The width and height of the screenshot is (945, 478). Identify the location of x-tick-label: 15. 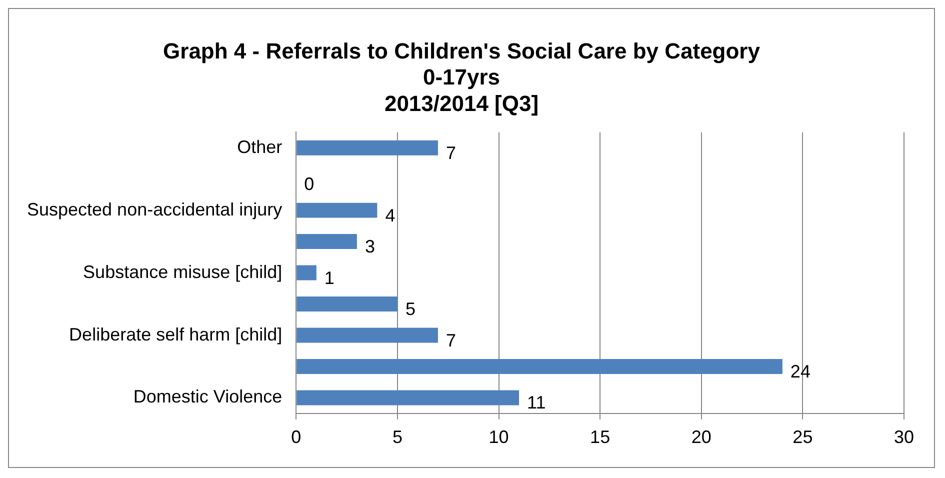
(600, 437).